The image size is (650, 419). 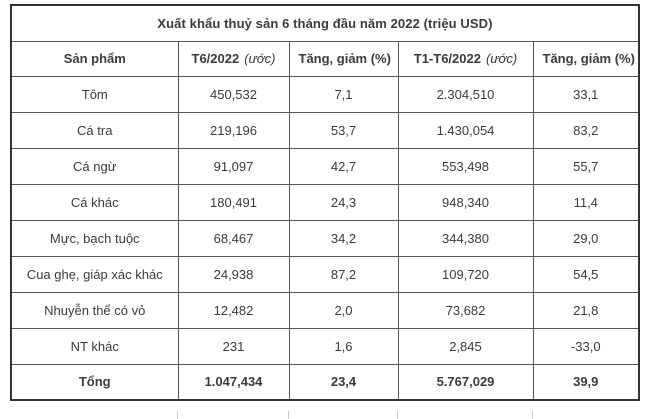 I want to click on product-cell: Cá khác, so click(x=94, y=202).